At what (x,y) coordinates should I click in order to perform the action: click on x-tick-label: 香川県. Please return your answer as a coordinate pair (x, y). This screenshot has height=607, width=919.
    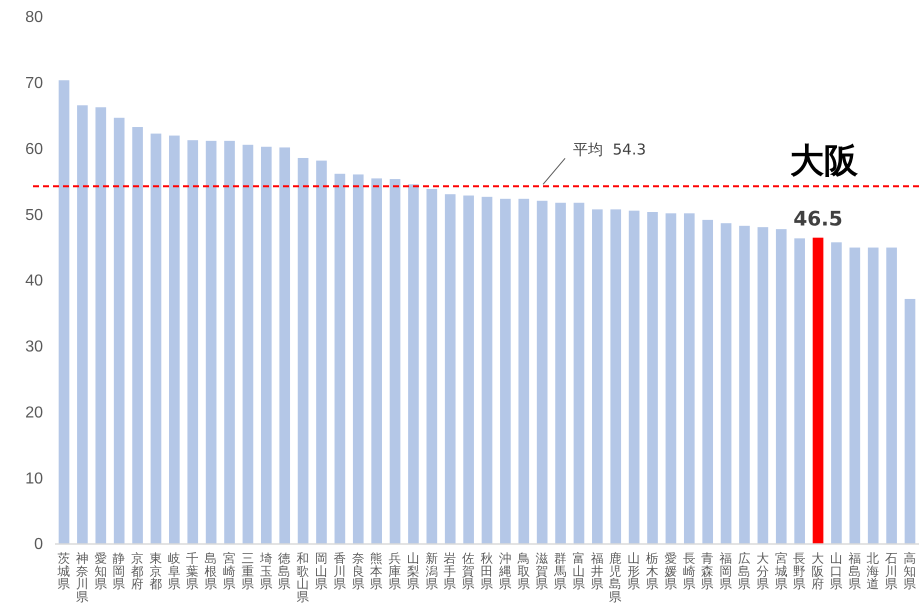
    Looking at the image, I should click on (339, 571).